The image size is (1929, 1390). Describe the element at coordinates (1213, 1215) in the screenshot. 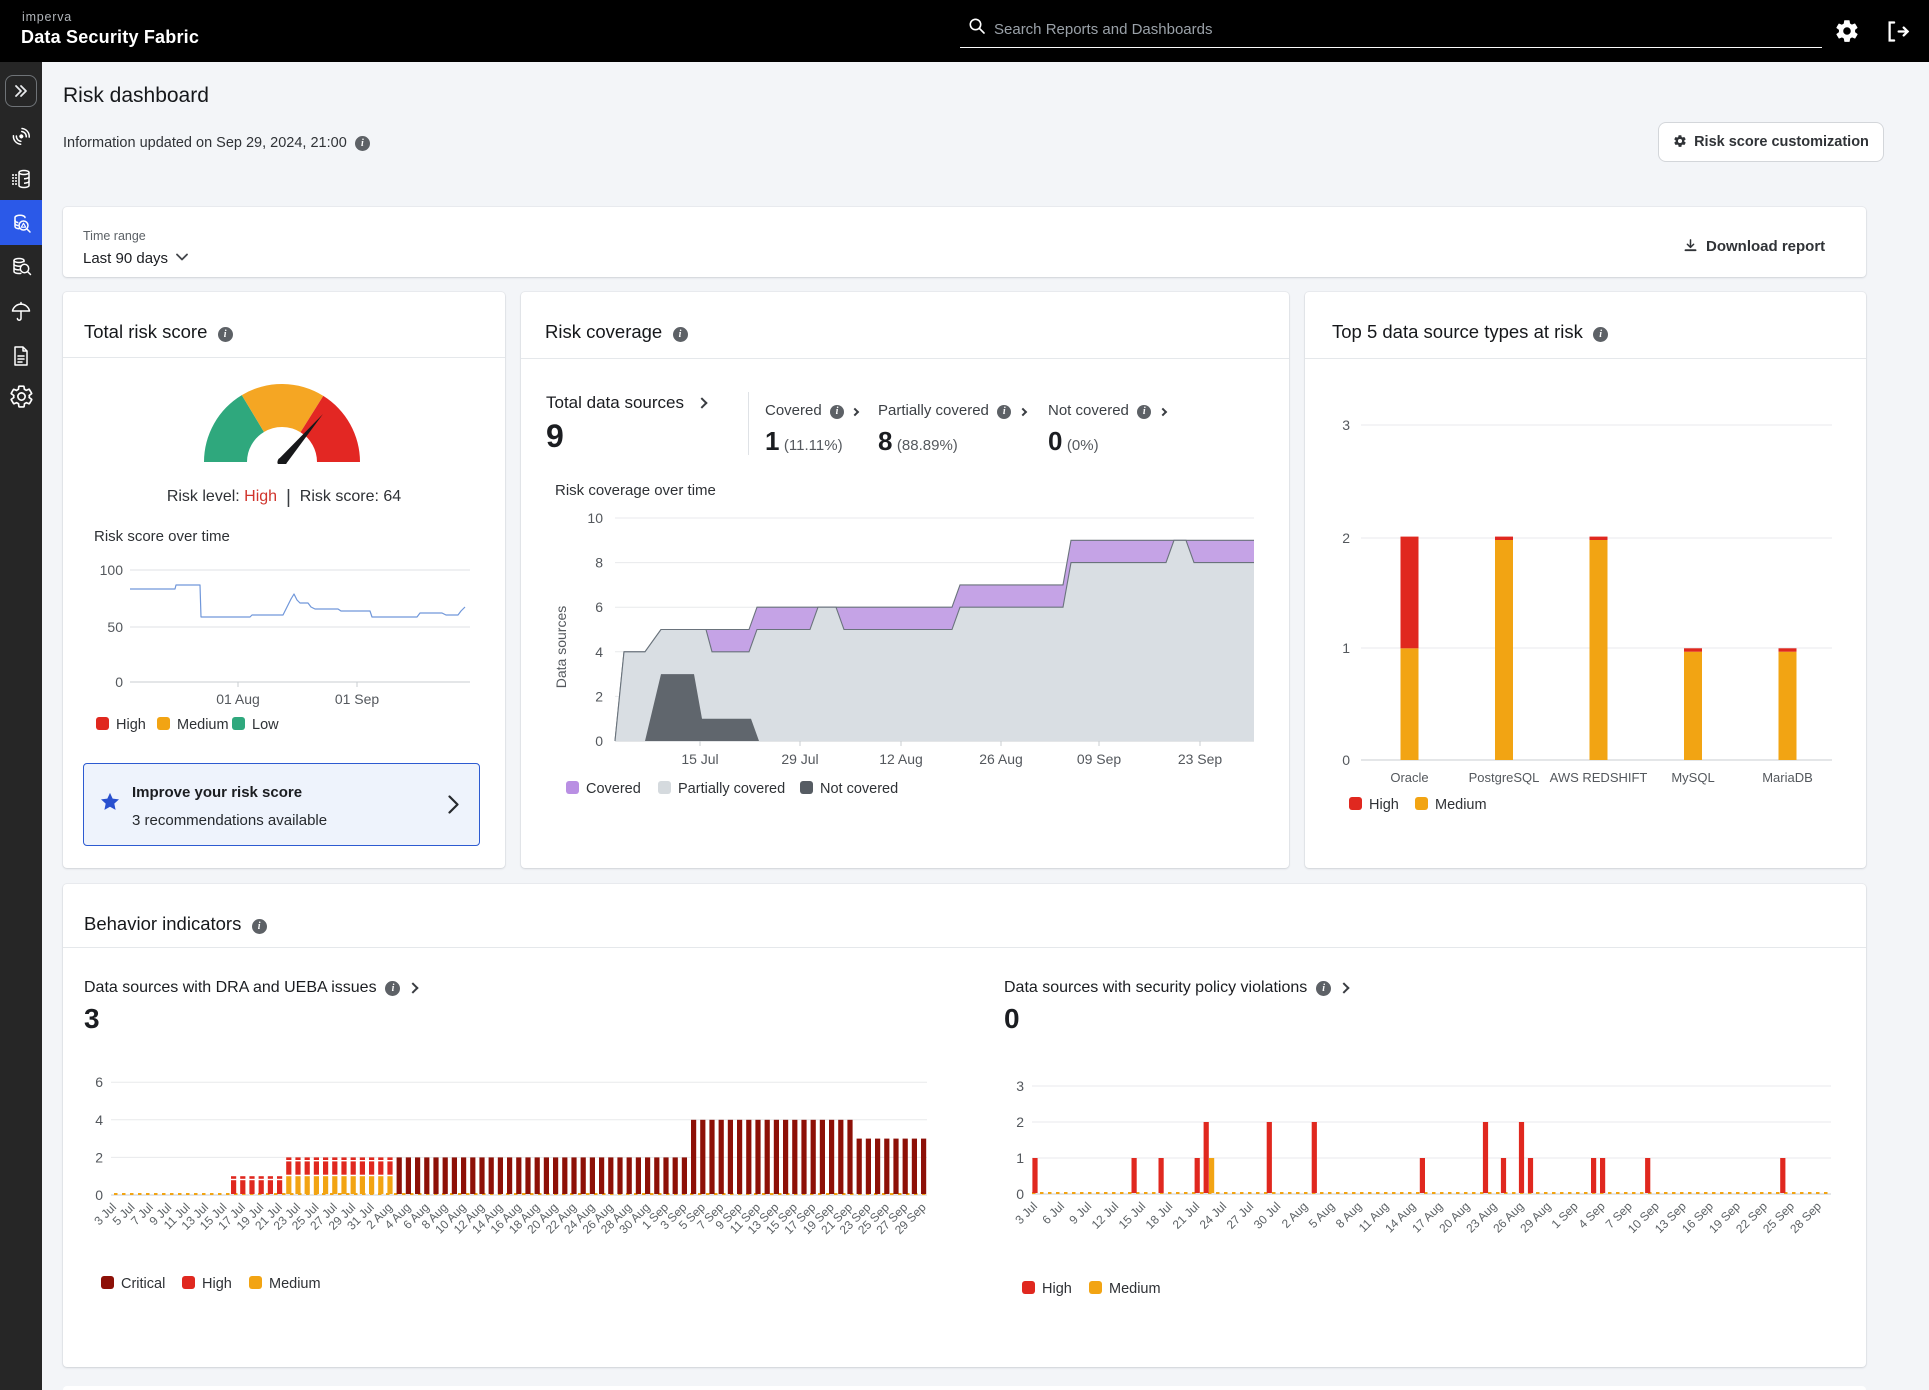

I see `svg-text: 24 Jul` at that location.